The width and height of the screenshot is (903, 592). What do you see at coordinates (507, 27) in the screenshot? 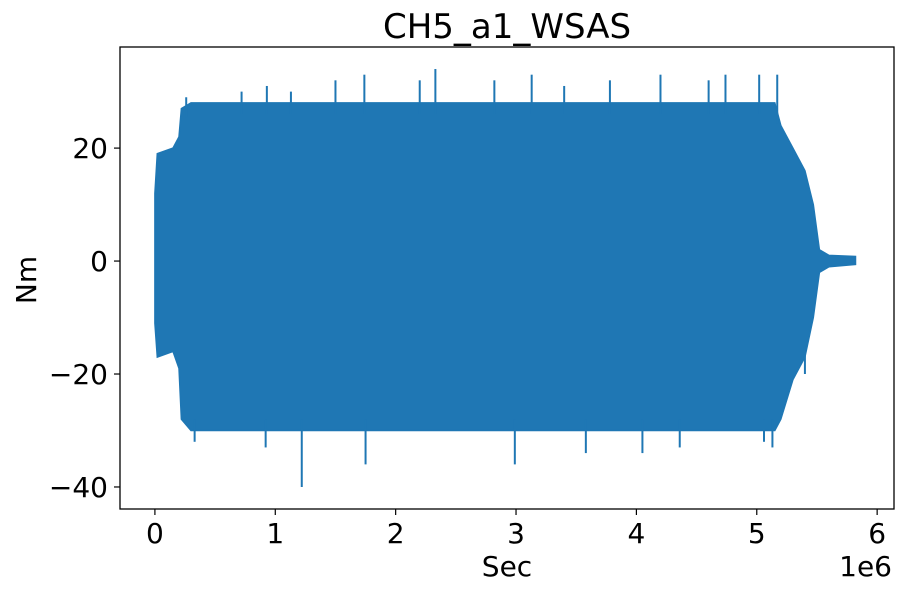
I see `chart-title: CH5_a1_WSAS` at bounding box center [507, 27].